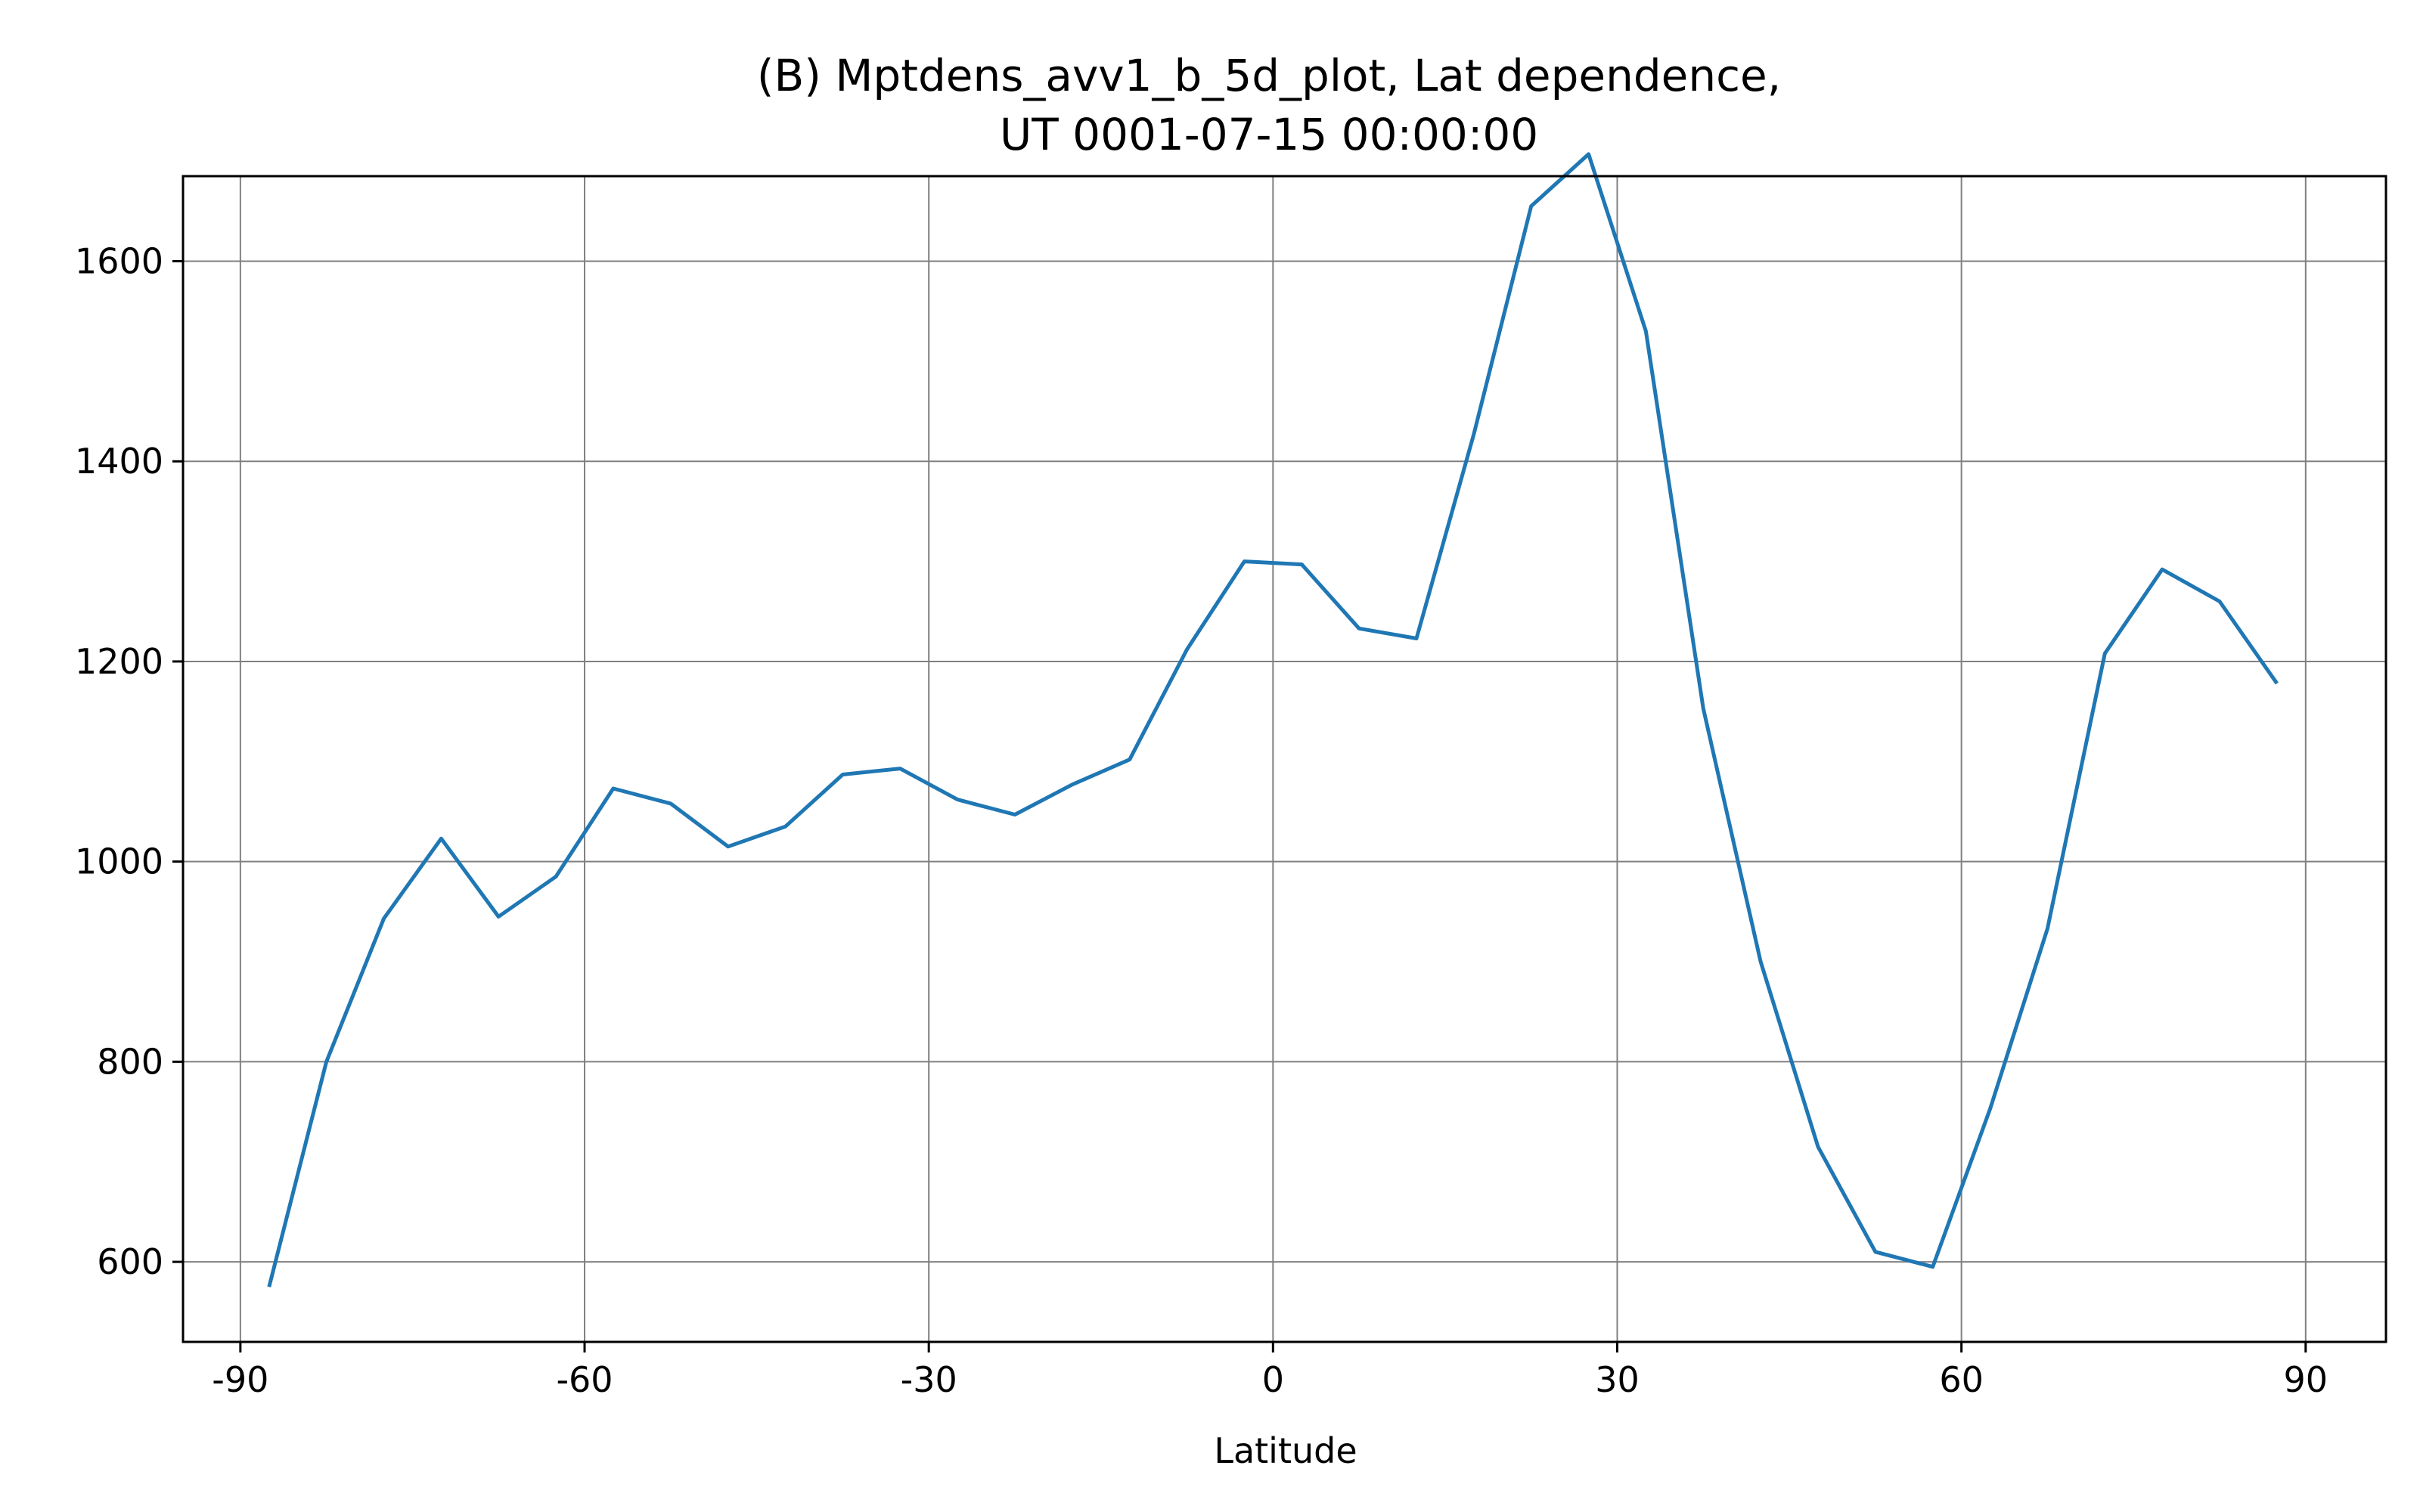  I want to click on x-tick-label: -30, so click(929, 1379).